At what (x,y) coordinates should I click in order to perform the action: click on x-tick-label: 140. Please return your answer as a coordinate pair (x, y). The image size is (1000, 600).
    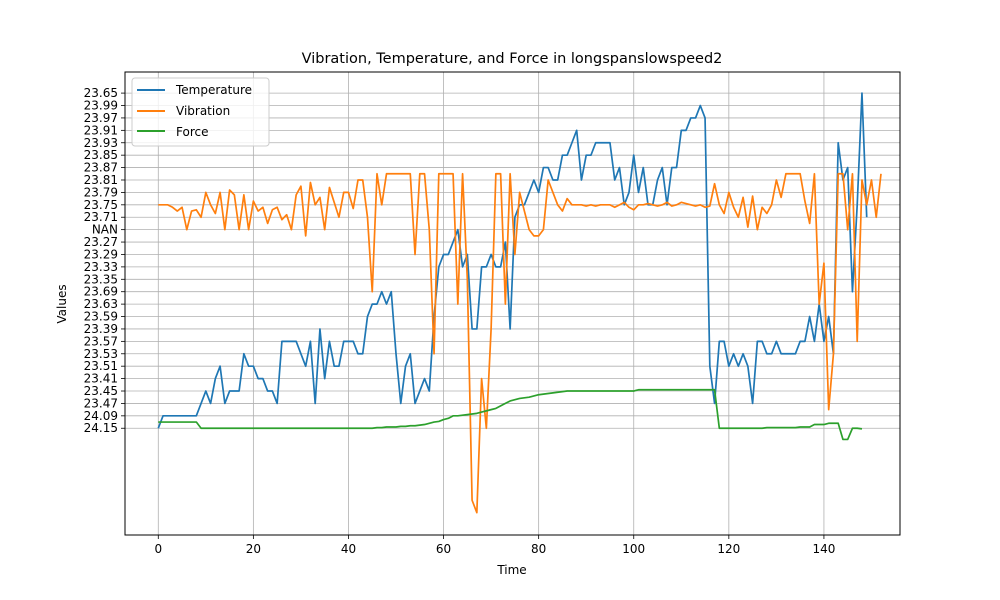
    Looking at the image, I should click on (823, 549).